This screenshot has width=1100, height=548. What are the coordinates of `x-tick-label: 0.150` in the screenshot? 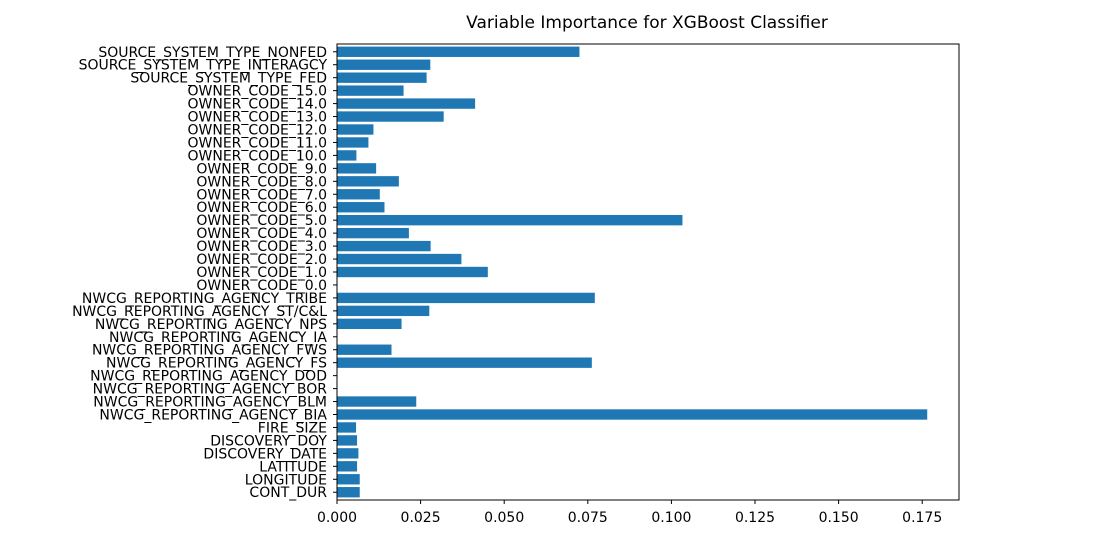 It's located at (839, 518).